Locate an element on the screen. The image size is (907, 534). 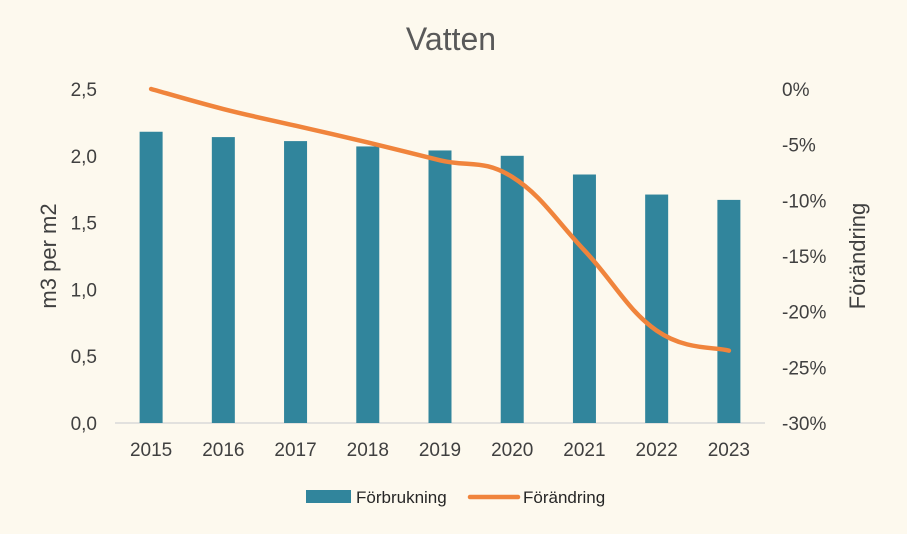
x-tick-2022: 2022 is located at coordinates (657, 450).